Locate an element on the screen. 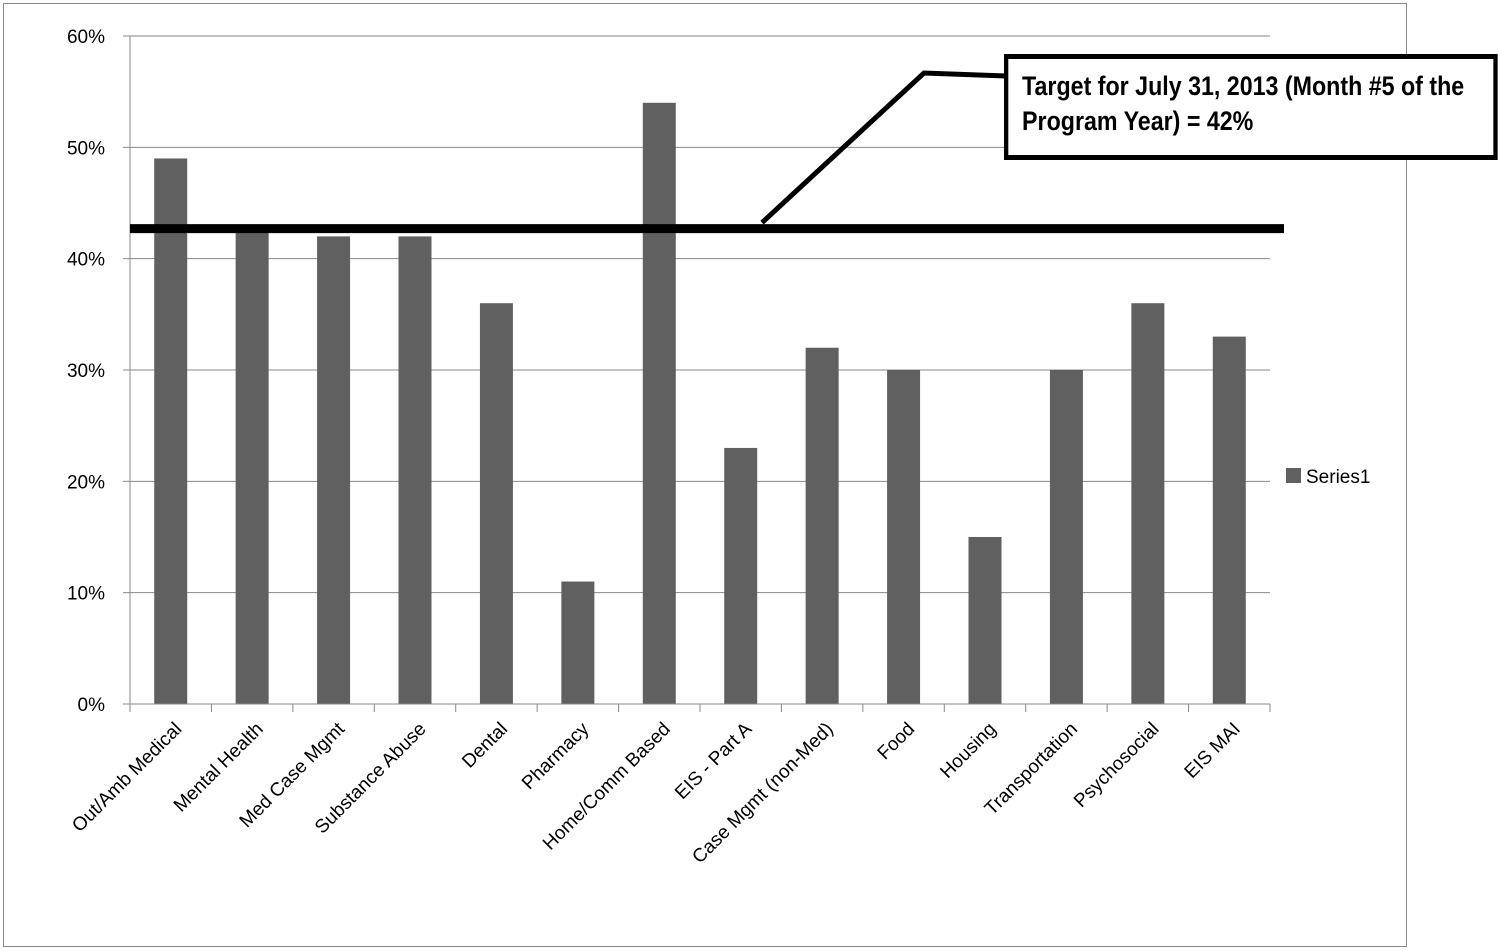 The width and height of the screenshot is (1498, 951). y-tick-label: 20% is located at coordinates (86, 482).